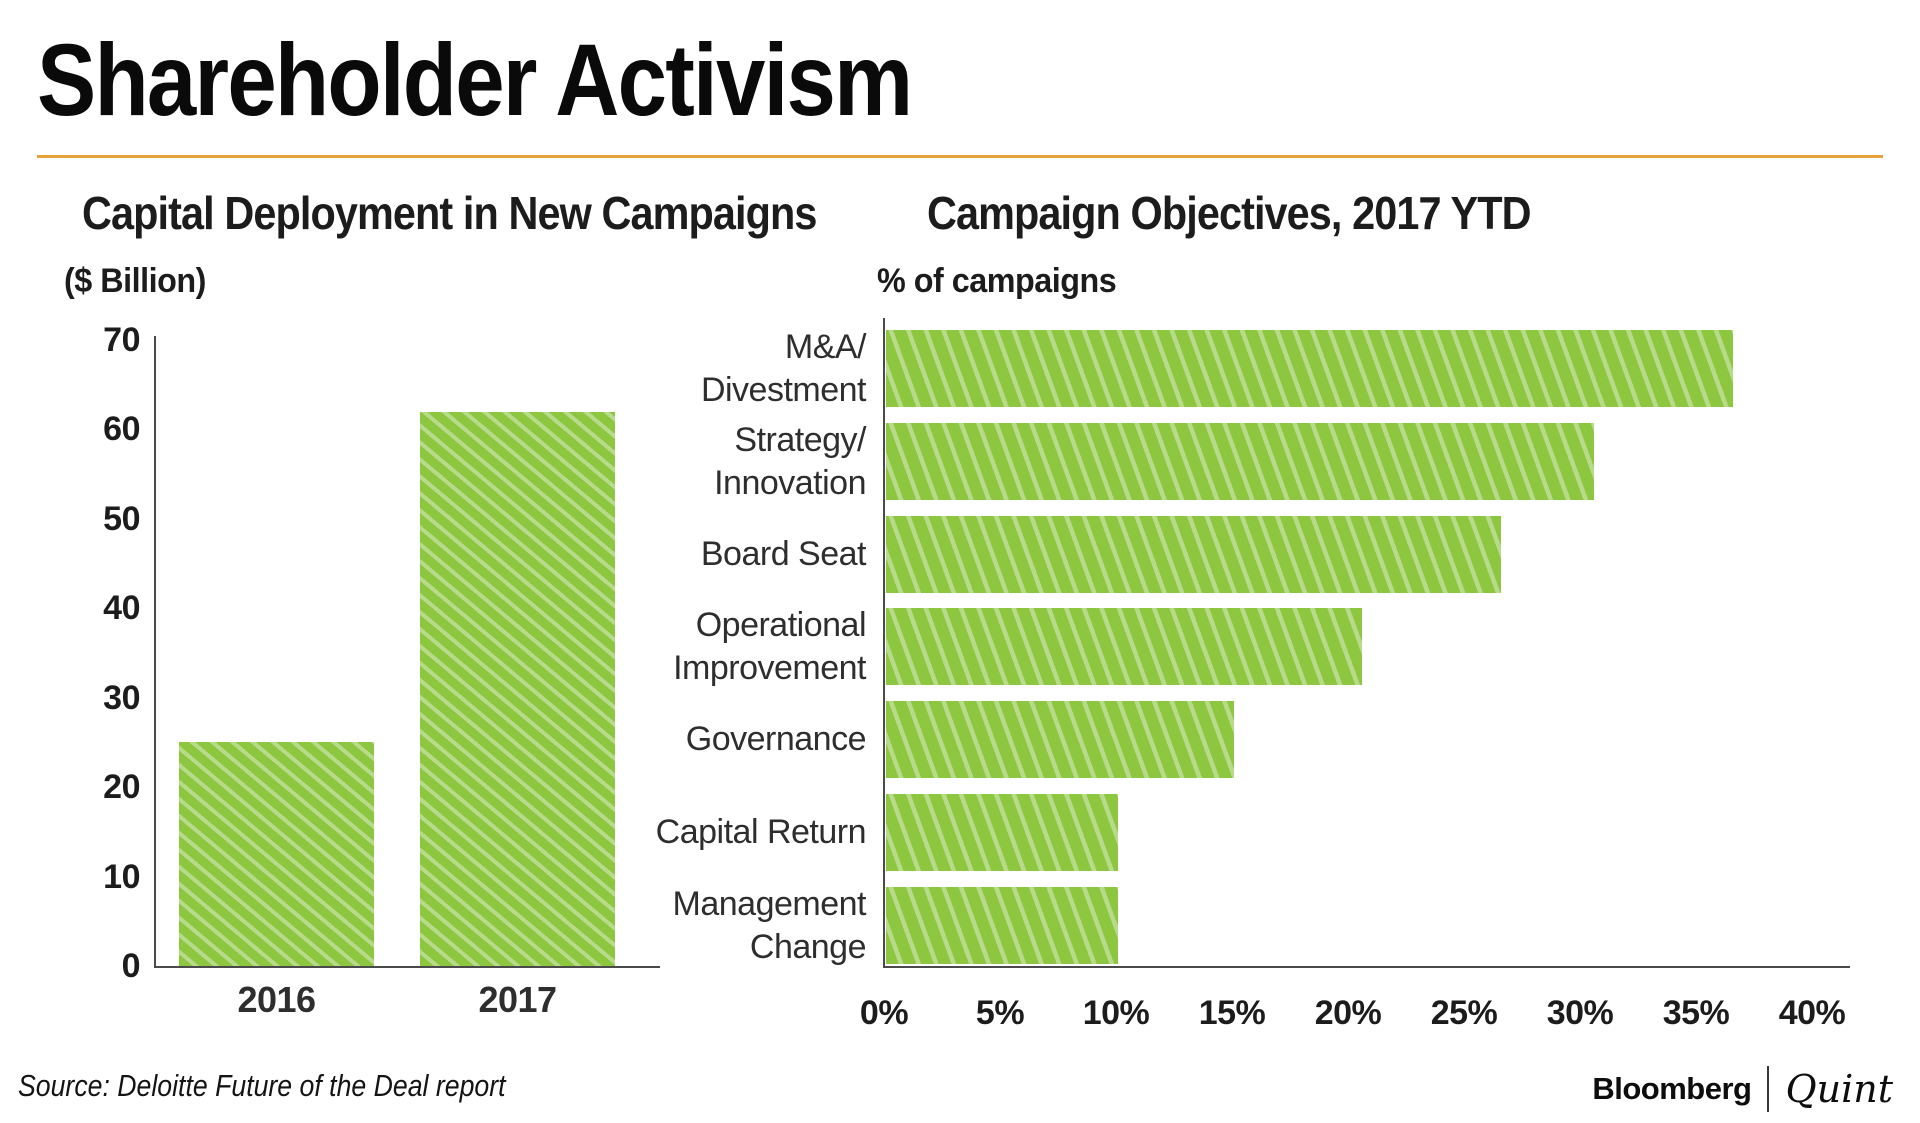 This screenshot has height=1123, width=1920. What do you see at coordinates (276, 854) in the screenshot?
I see `bar-2016` at bounding box center [276, 854].